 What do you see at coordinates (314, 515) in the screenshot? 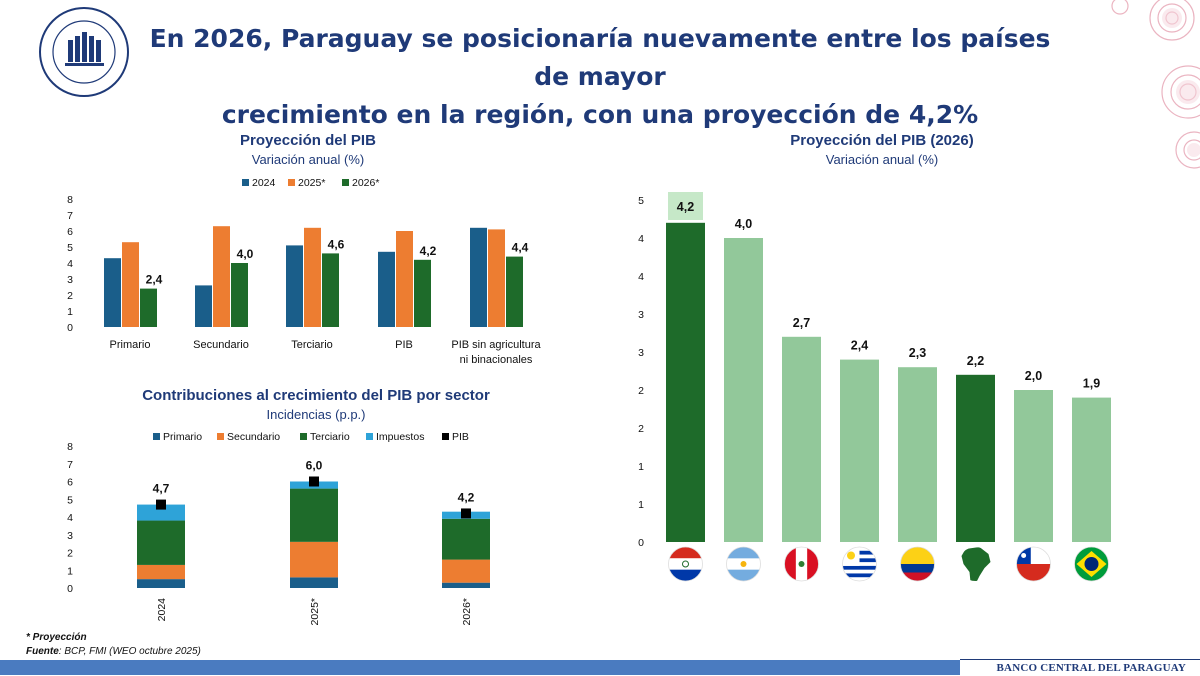
I see `chart2-segment-Terciario-2025*` at bounding box center [314, 515].